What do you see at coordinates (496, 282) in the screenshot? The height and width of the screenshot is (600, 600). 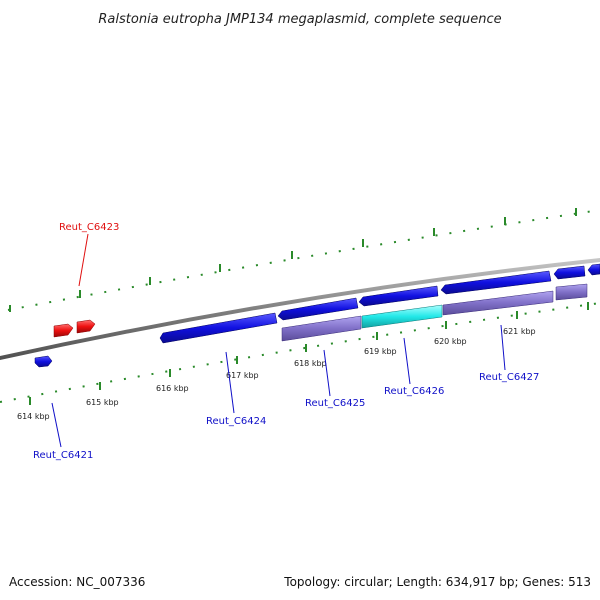 I see `gene-reut-c6427-arrow` at bounding box center [496, 282].